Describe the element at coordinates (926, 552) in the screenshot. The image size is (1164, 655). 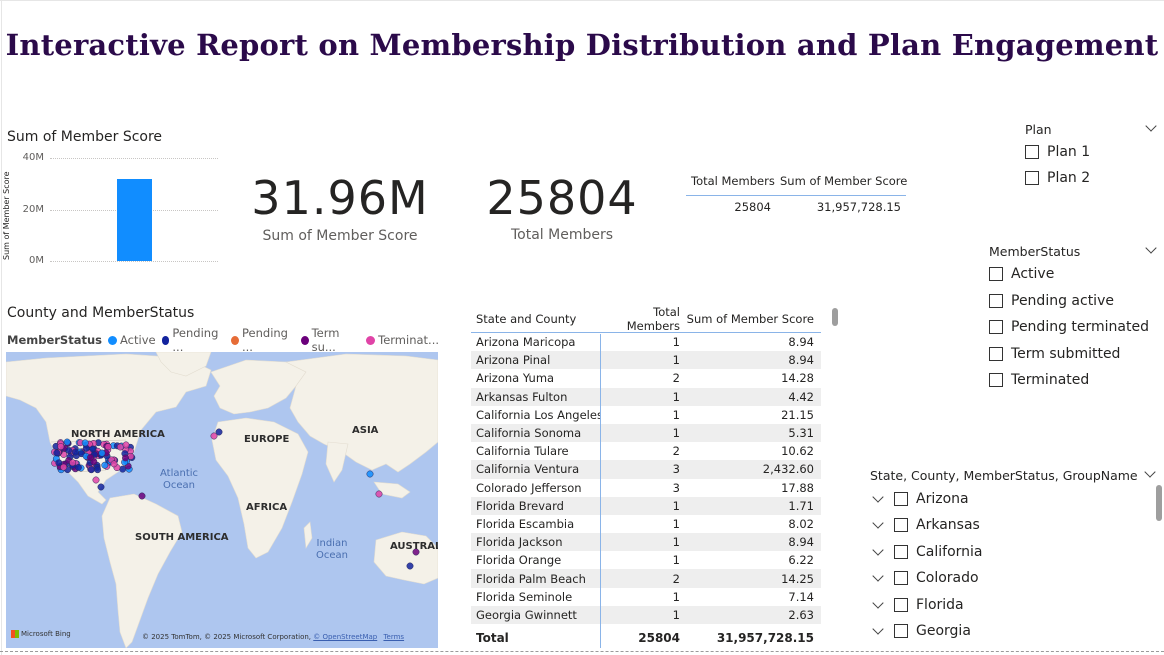
I see `hier-item-california: California` at that location.